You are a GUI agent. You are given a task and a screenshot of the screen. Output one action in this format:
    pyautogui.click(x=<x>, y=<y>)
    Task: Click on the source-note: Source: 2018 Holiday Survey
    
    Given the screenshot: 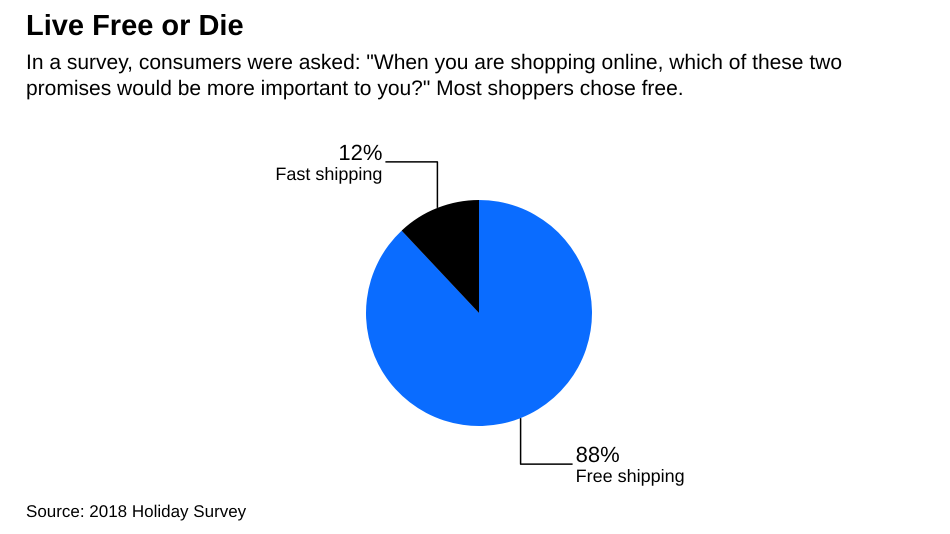 What is the action you would take?
    pyautogui.click(x=136, y=512)
    